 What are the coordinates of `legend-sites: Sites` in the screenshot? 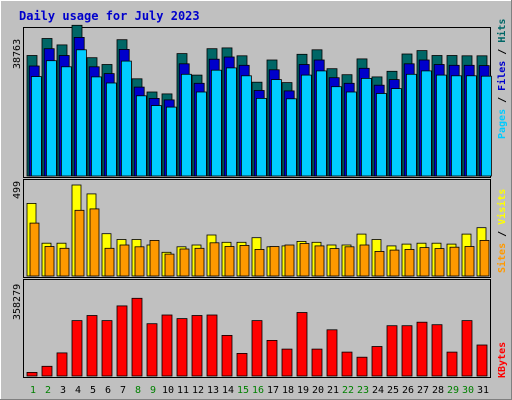 It's located at (502, 258).